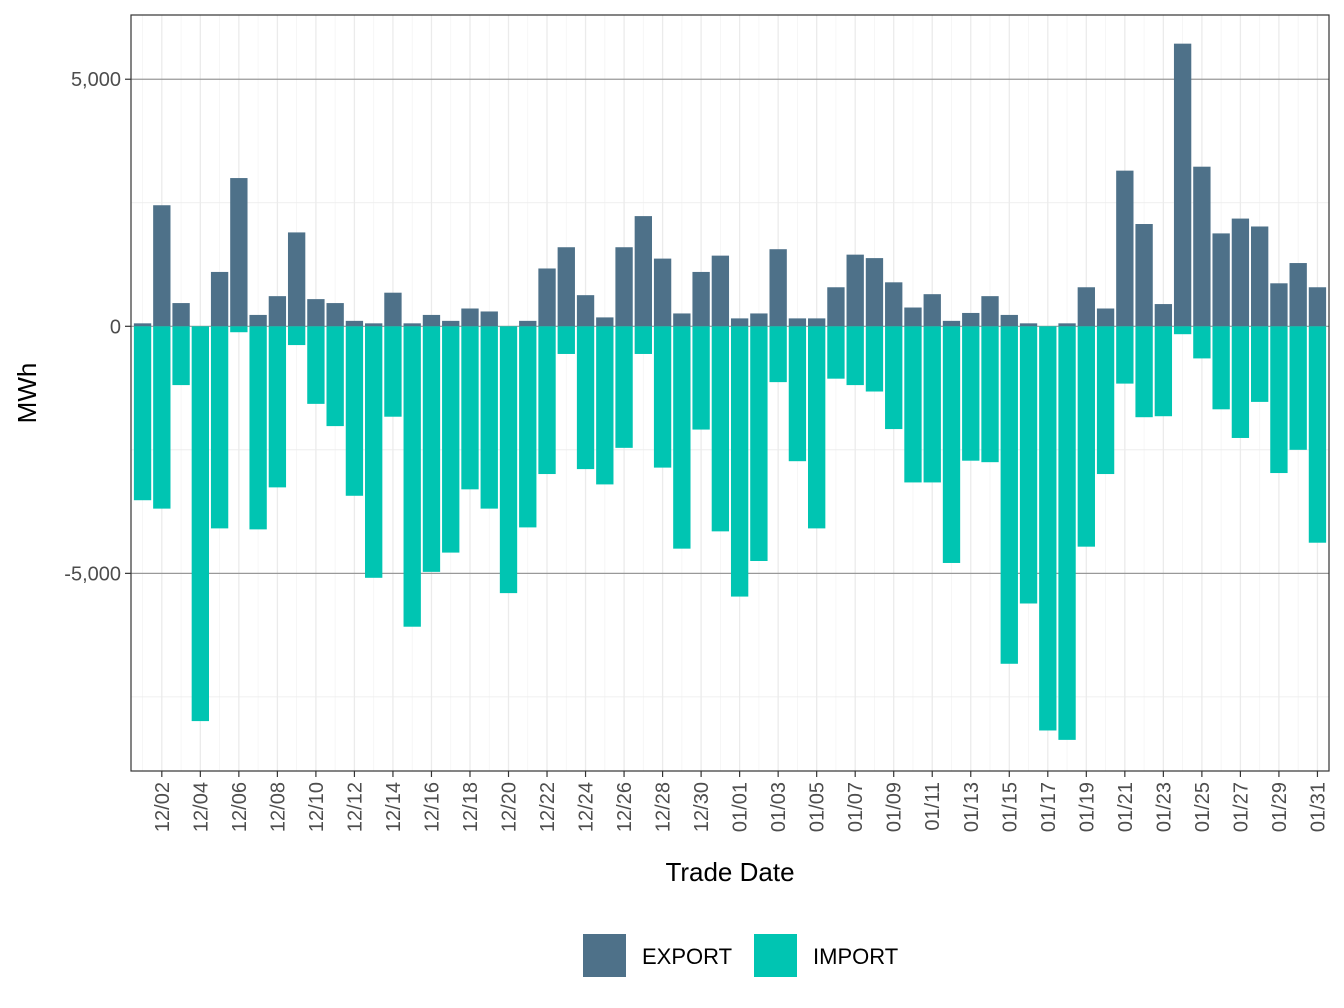  What do you see at coordinates (625, 807) in the screenshot?
I see `x-tick-label: 12/26` at bounding box center [625, 807].